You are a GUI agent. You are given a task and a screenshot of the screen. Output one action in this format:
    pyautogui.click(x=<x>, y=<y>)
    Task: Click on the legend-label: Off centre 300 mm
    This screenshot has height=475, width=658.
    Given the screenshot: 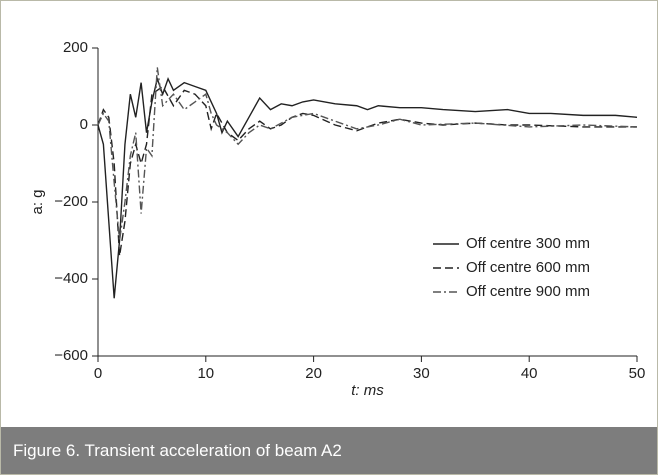 What is the action you would take?
    pyautogui.click(x=528, y=243)
    